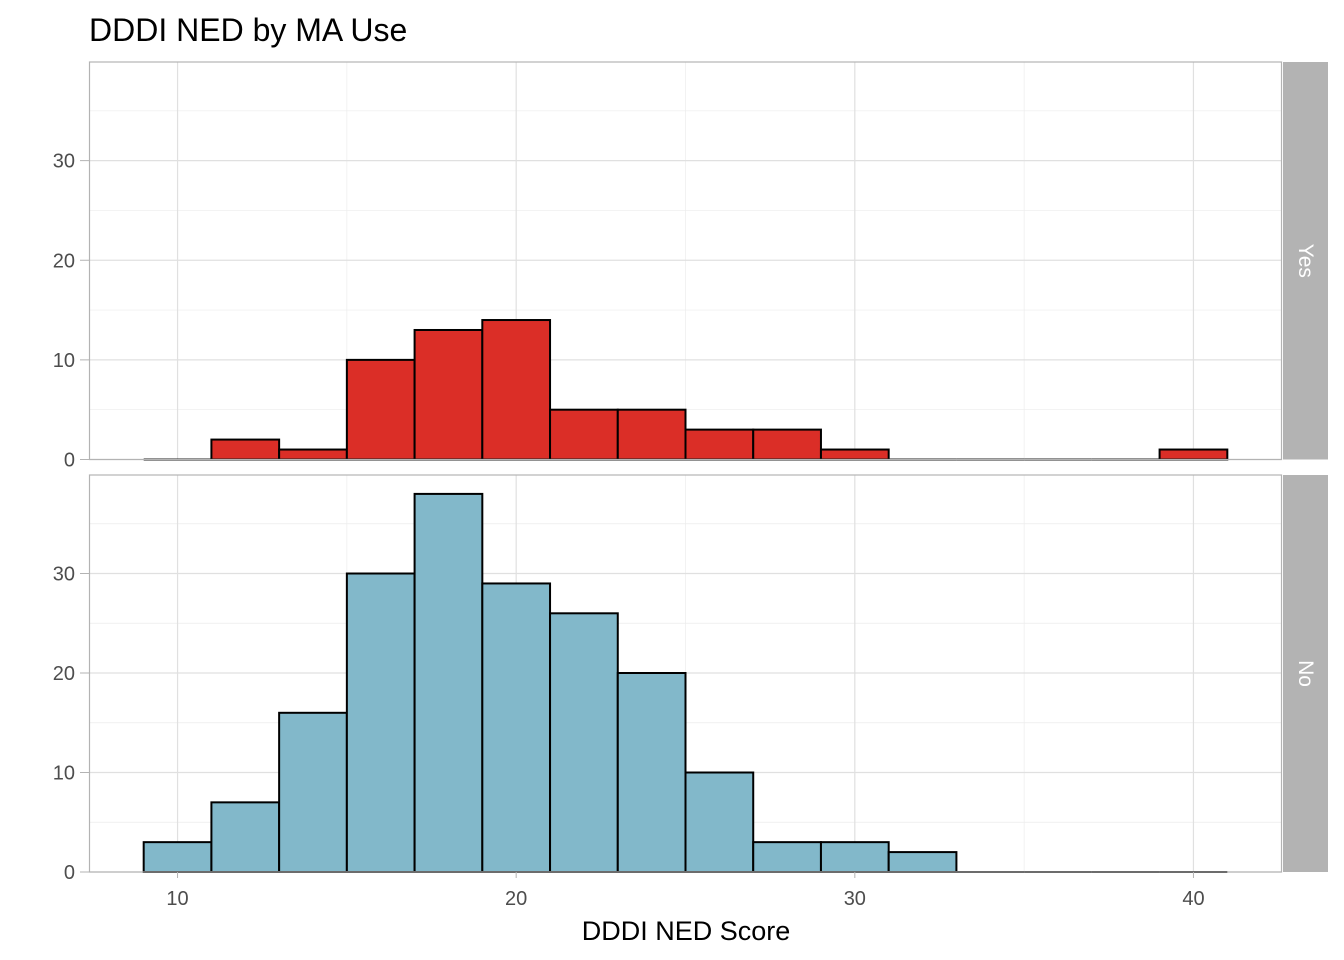 This screenshot has height=960, width=1344. What do you see at coordinates (855, 899) in the screenshot?
I see `x-tick-label: 30` at bounding box center [855, 899].